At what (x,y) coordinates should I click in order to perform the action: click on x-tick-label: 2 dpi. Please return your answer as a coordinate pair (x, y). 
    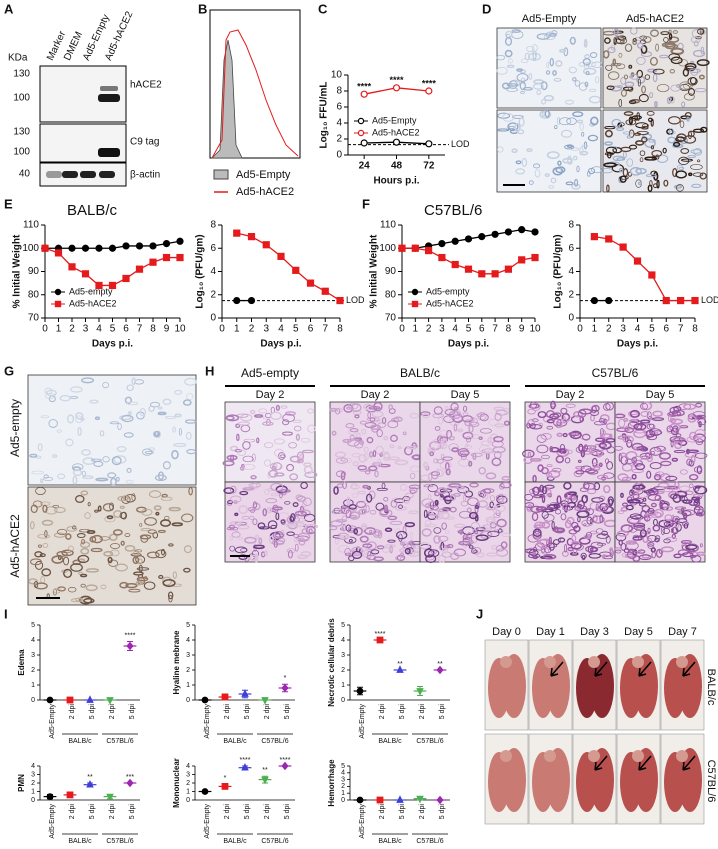
    Looking at the image, I should click on (72, 712).